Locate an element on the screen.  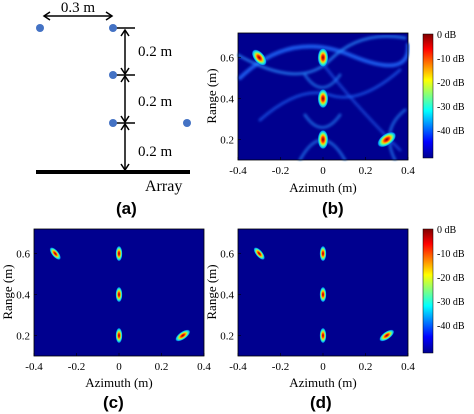
horizontal-dimension-arrow is located at coordinates (78, 16).